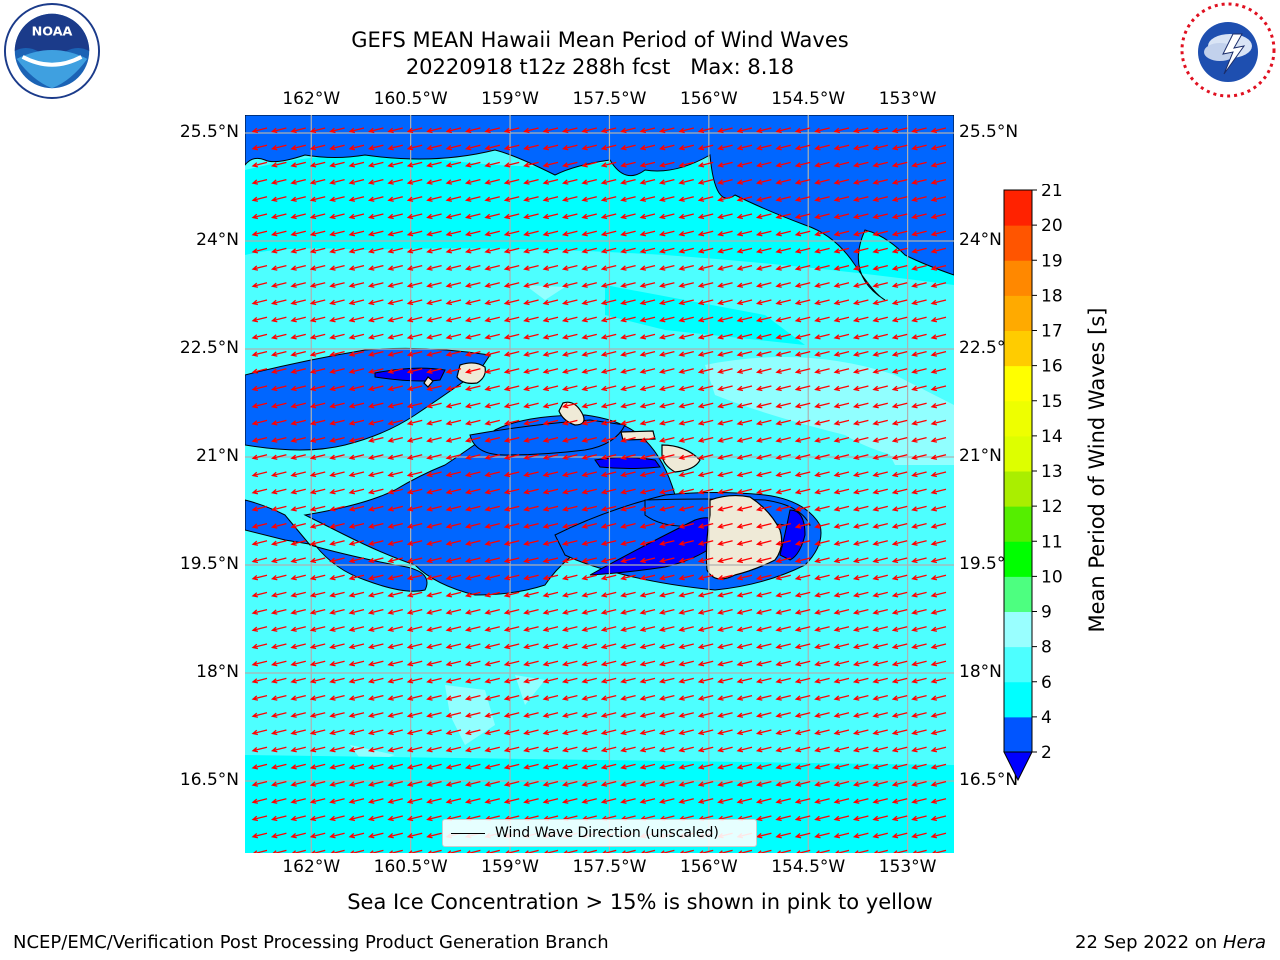 The height and width of the screenshot is (960, 1280). I want to click on colorbar-tick-label: 16, so click(1052, 367).